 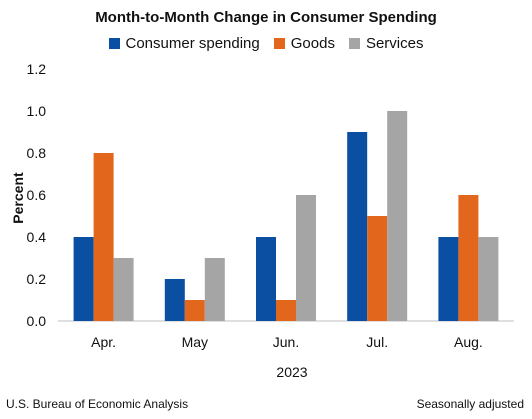 I want to click on legend-item-goods: Goods, so click(x=304, y=43).